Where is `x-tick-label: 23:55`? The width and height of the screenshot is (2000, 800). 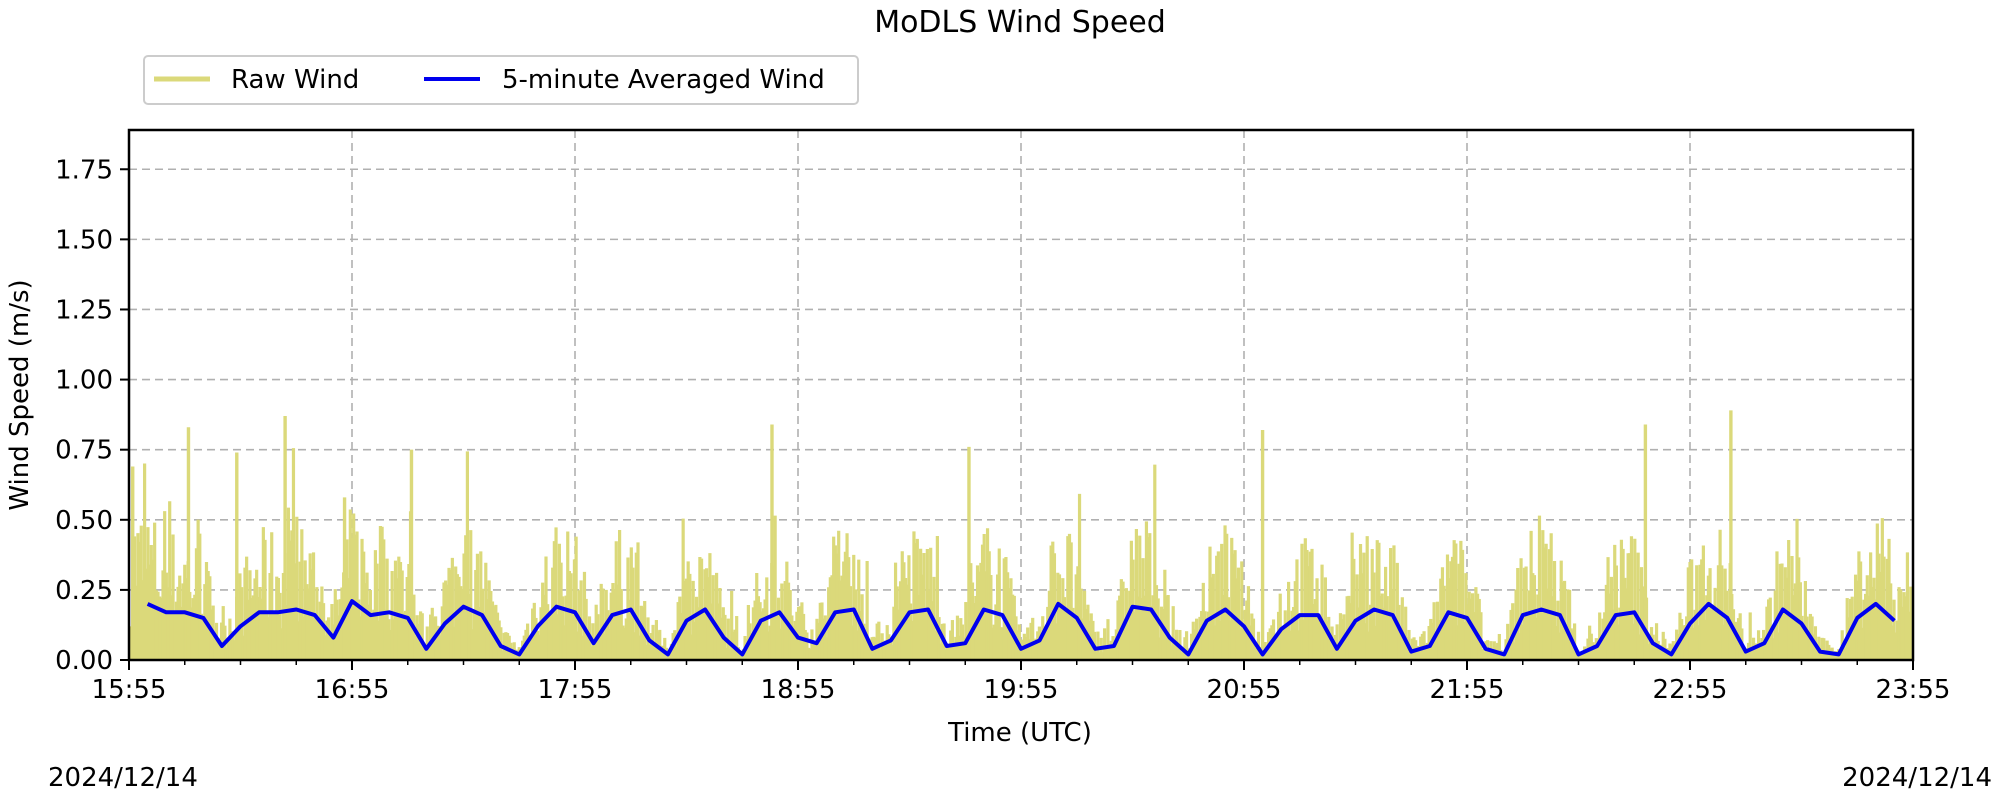
x-tick-label: 23:55 is located at coordinates (1913, 690).